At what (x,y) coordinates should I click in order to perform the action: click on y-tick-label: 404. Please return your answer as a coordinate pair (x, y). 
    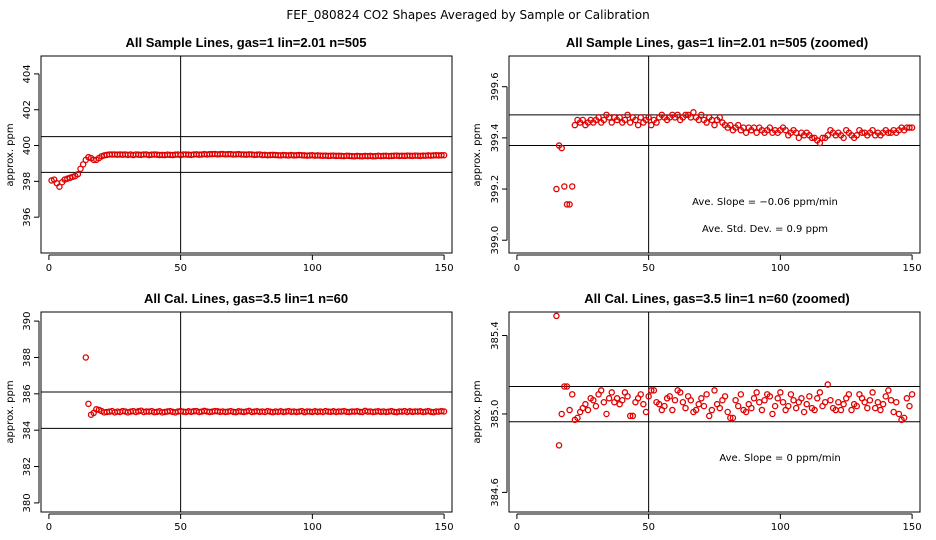
    Looking at the image, I should click on (27, 73).